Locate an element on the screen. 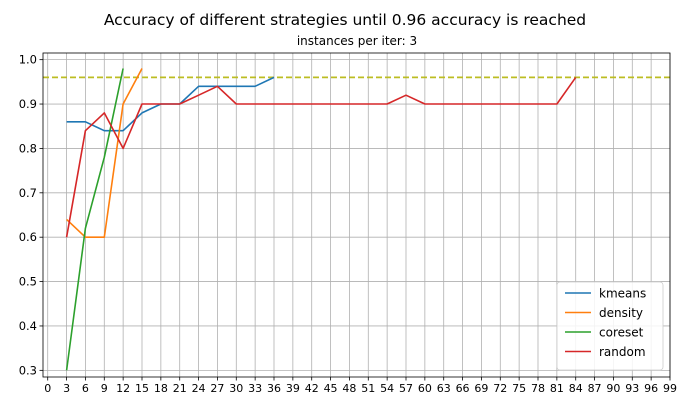 The image size is (690, 417). y-tick-label: 0.7 is located at coordinates (28, 193).